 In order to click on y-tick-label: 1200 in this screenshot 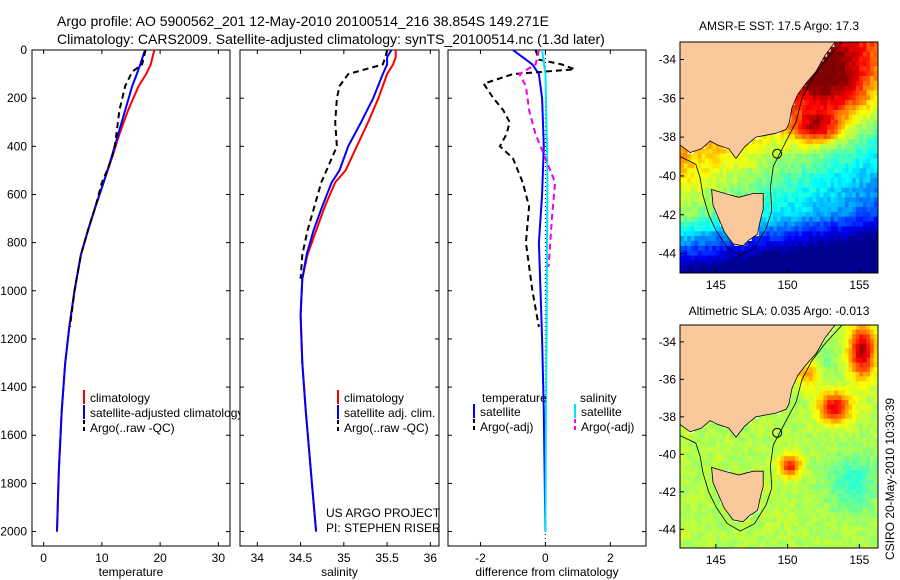, I will do `click(13, 339)`.